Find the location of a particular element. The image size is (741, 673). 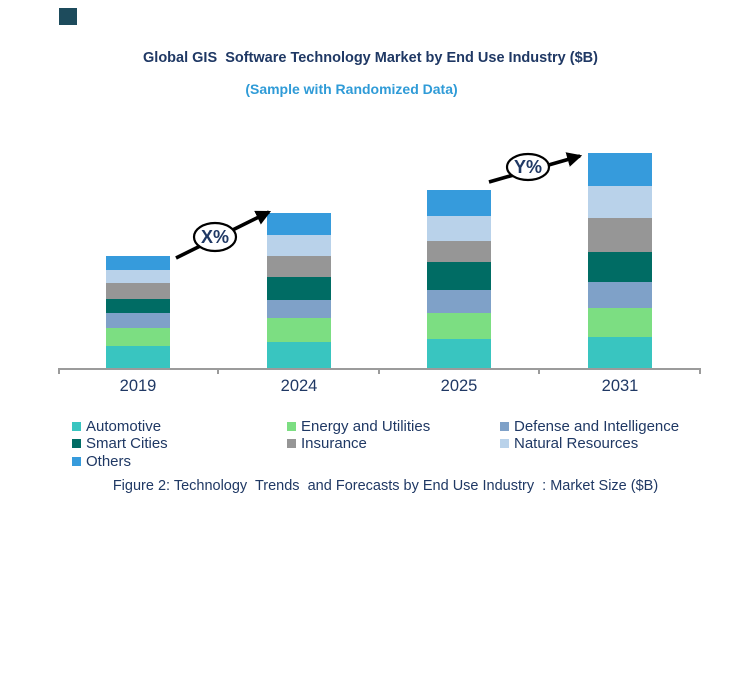

bar-2031 is located at coordinates (620, 260).